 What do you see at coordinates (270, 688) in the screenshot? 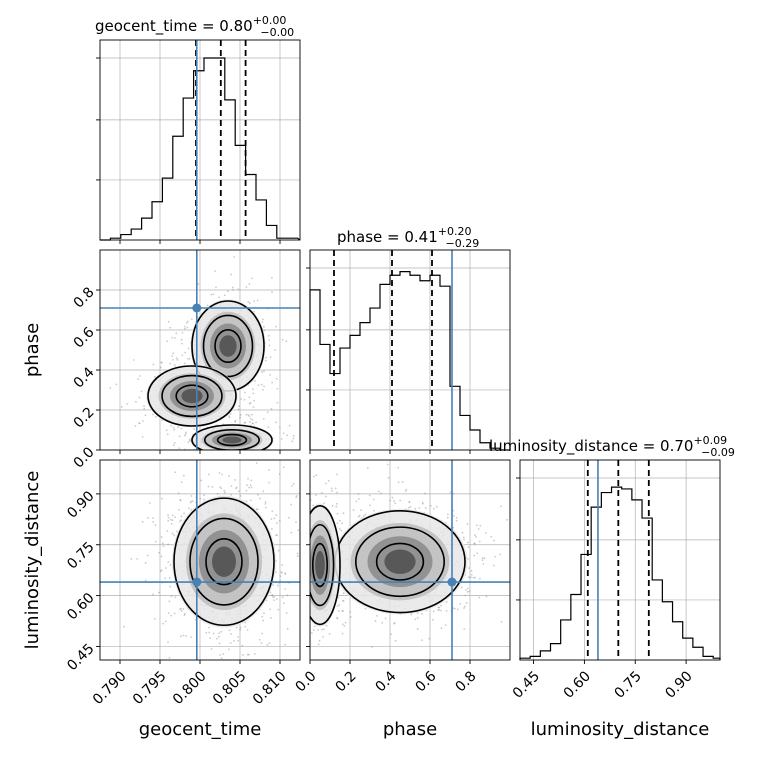
I see `xtick-label-geocent-time-4: 0.810` at bounding box center [270, 688].